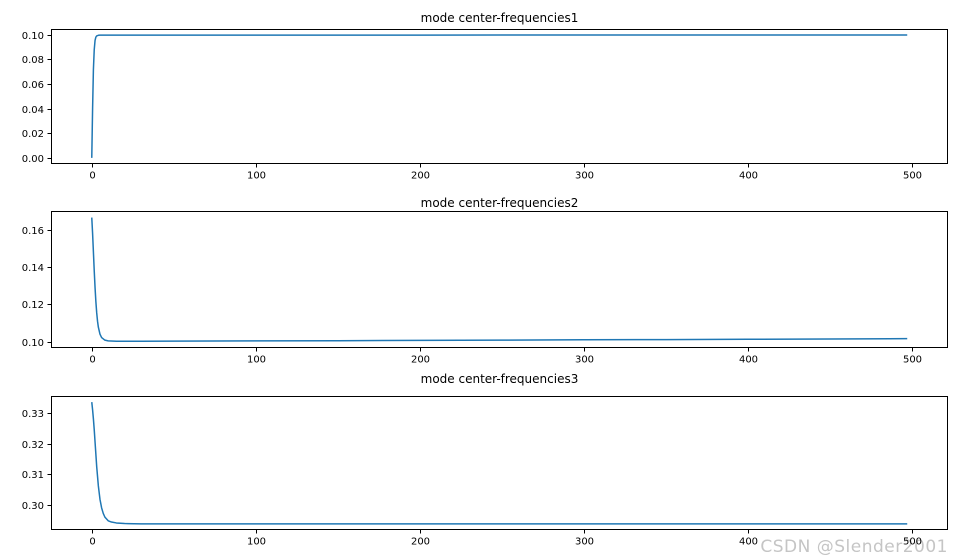 The image size is (960, 560). Describe the element at coordinates (33, 268) in the screenshot. I see `y-tick-label: 0.14` at that location.